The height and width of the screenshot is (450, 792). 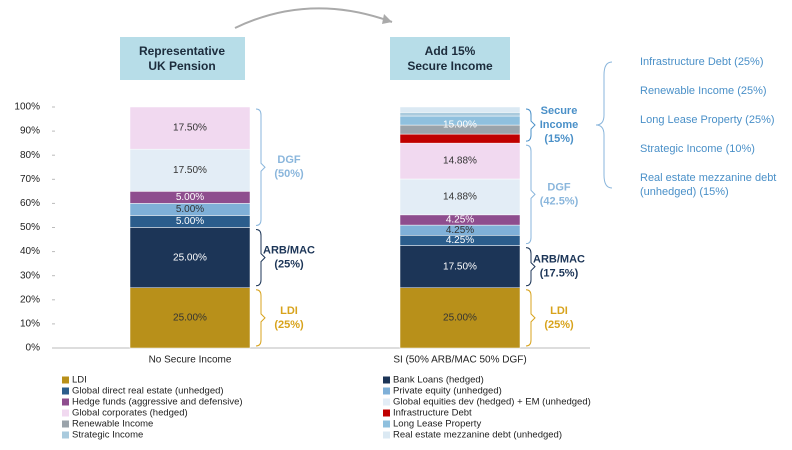 I want to click on list-item: Real estate mezzanine debt, so click(x=708, y=178).